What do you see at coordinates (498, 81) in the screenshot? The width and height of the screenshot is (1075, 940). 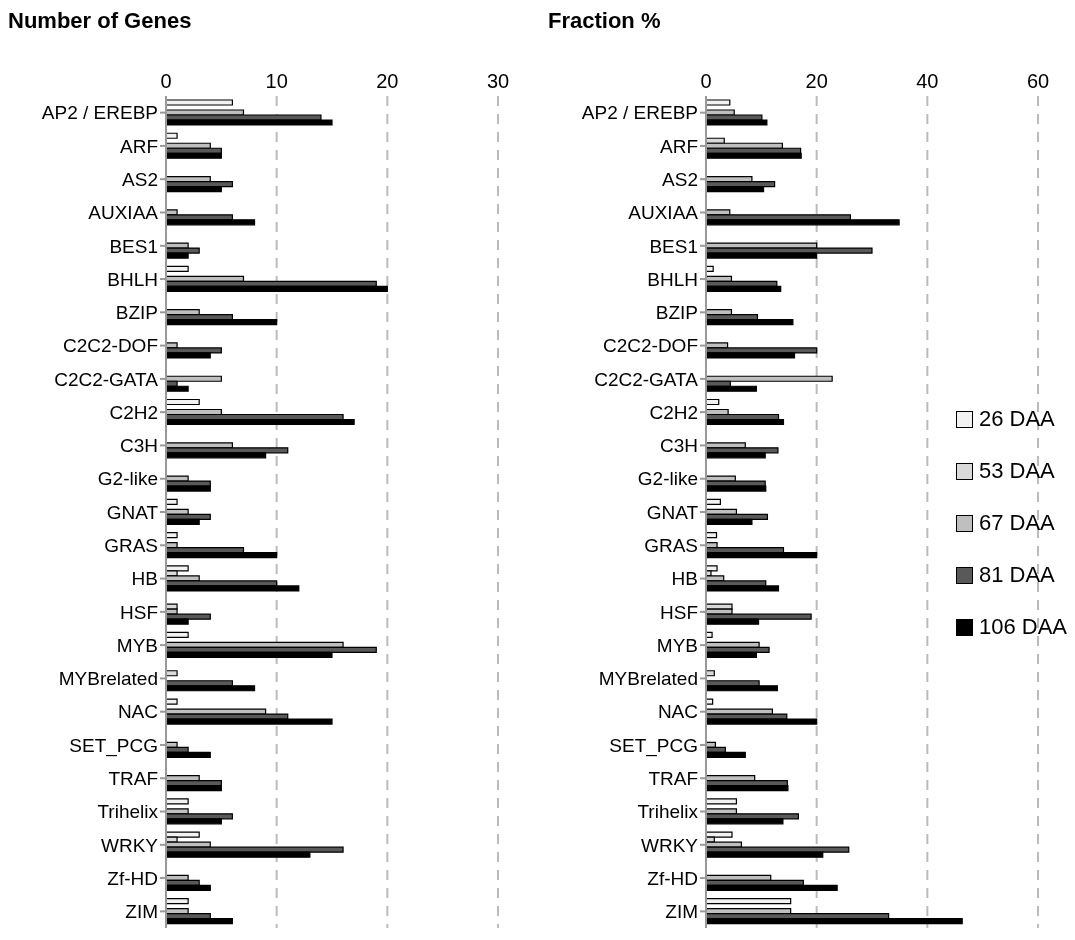 I see `x-tick-label: 30` at bounding box center [498, 81].